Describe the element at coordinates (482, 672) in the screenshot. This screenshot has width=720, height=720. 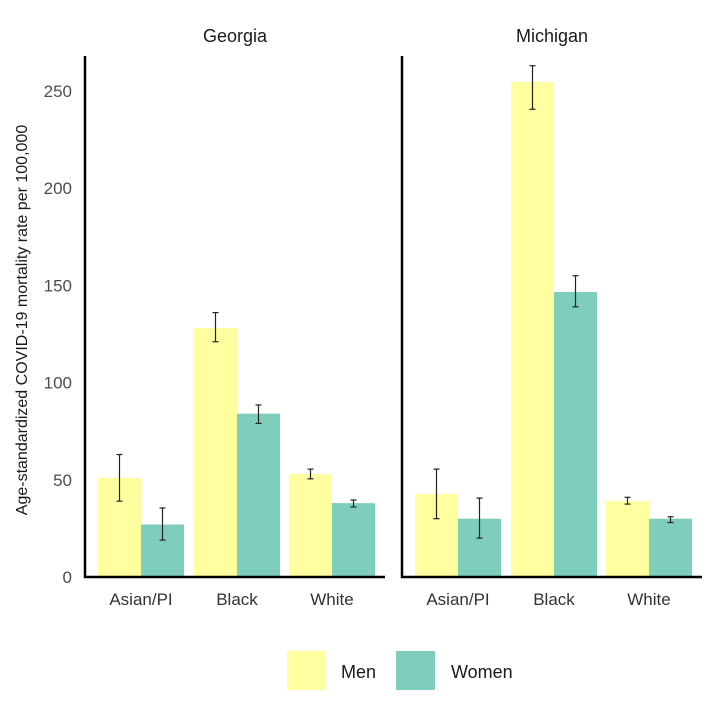
I see `legend-label-women: Women` at that location.